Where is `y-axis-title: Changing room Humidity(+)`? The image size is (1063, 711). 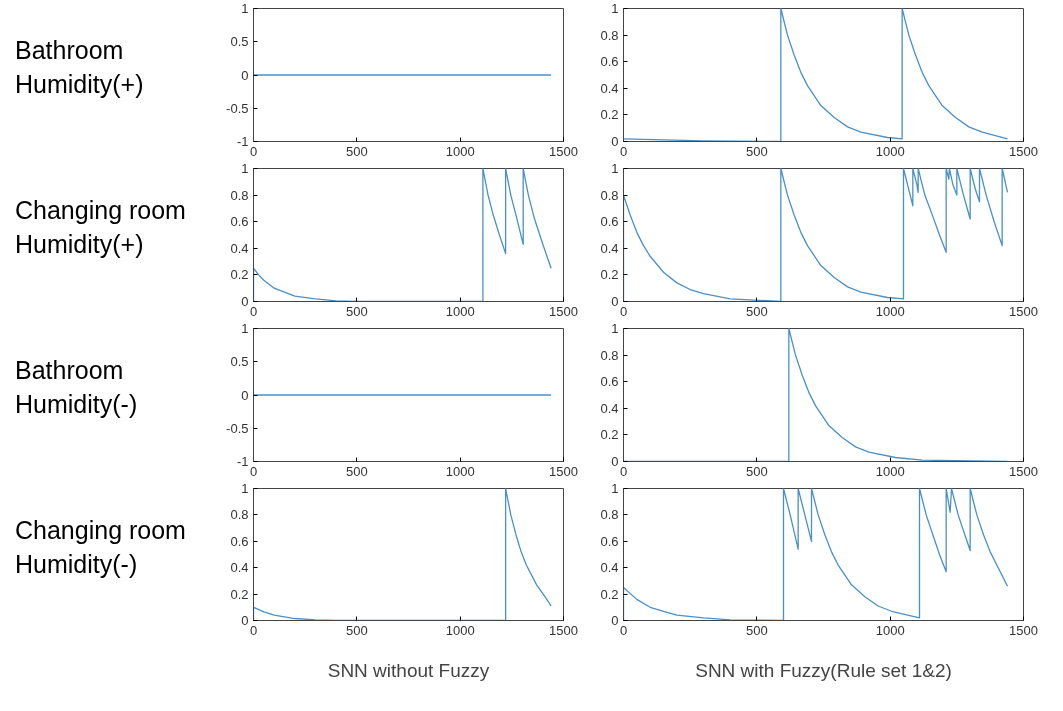 y-axis-title: Changing room Humidity(+) is located at coordinates (100, 227).